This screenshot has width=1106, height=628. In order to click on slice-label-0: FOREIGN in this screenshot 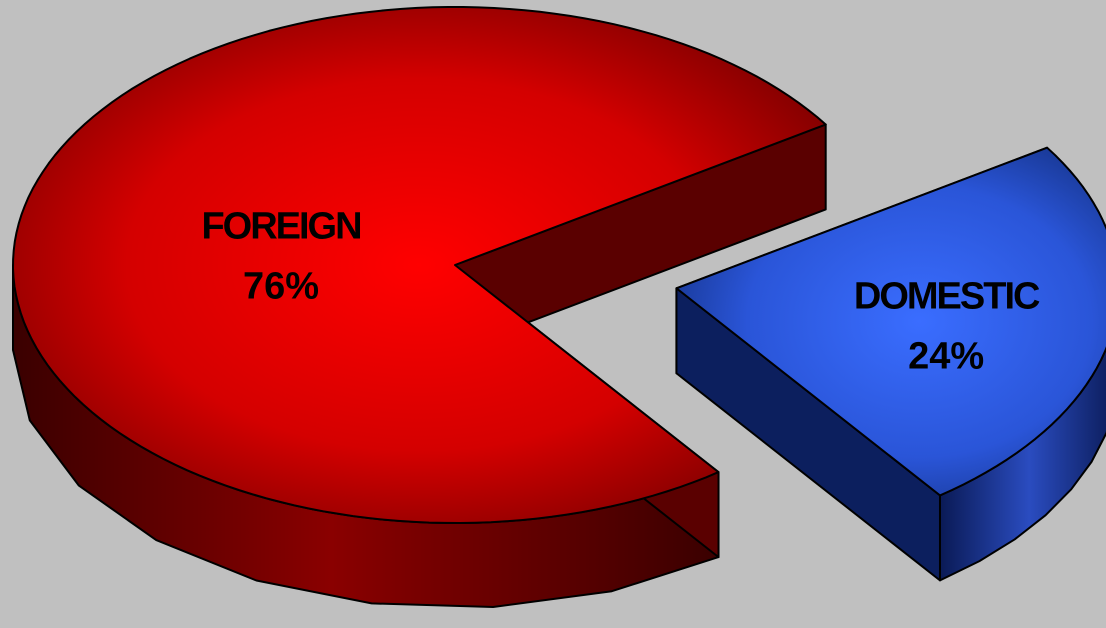, I will do `click(280, 227)`.